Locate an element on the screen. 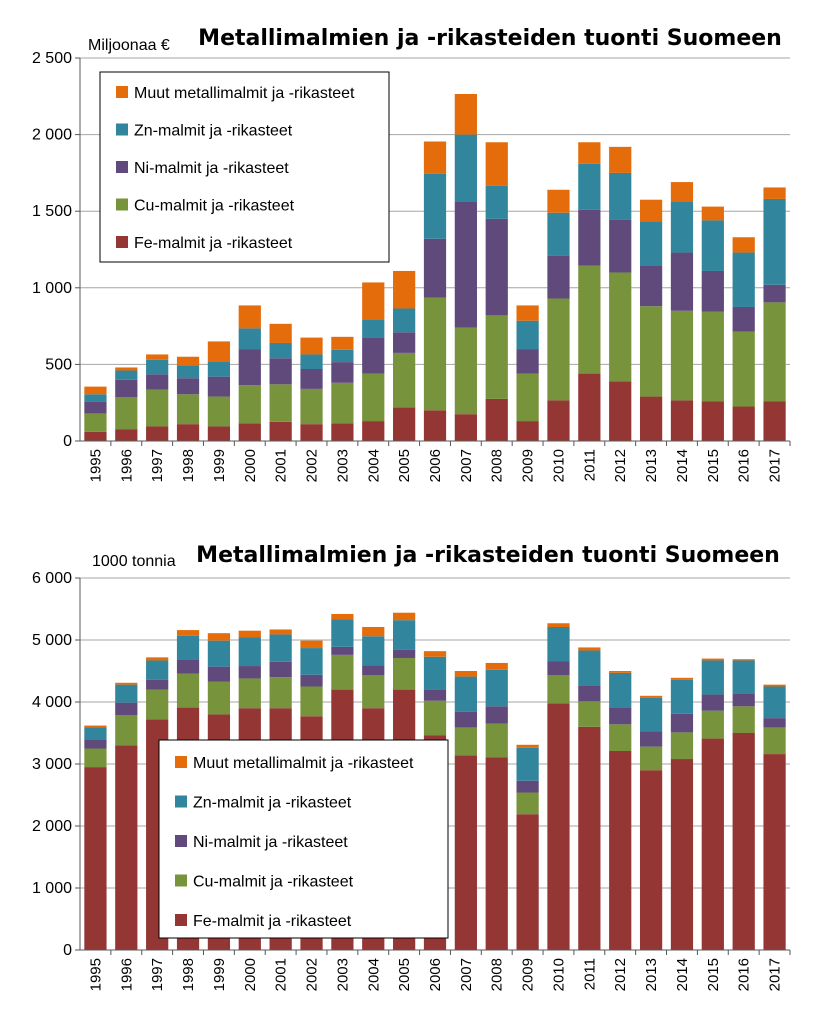 This screenshot has width=820, height=1024. x-tick-label-2006: 2006 is located at coordinates (435, 465).